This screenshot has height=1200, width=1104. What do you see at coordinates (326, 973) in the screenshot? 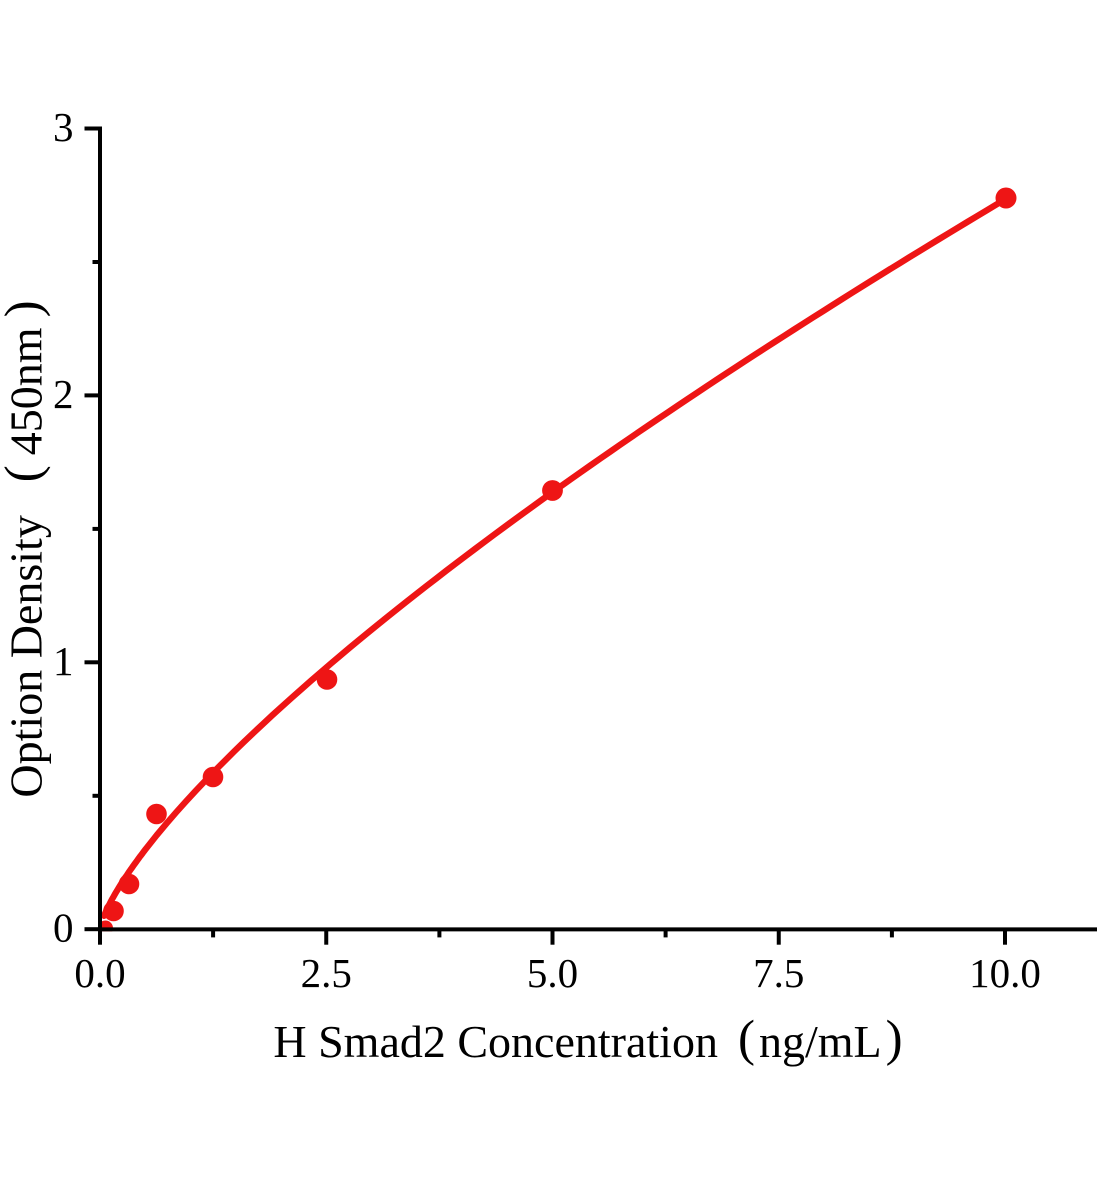
I see `svg-text: 2.5` at bounding box center [326, 973].